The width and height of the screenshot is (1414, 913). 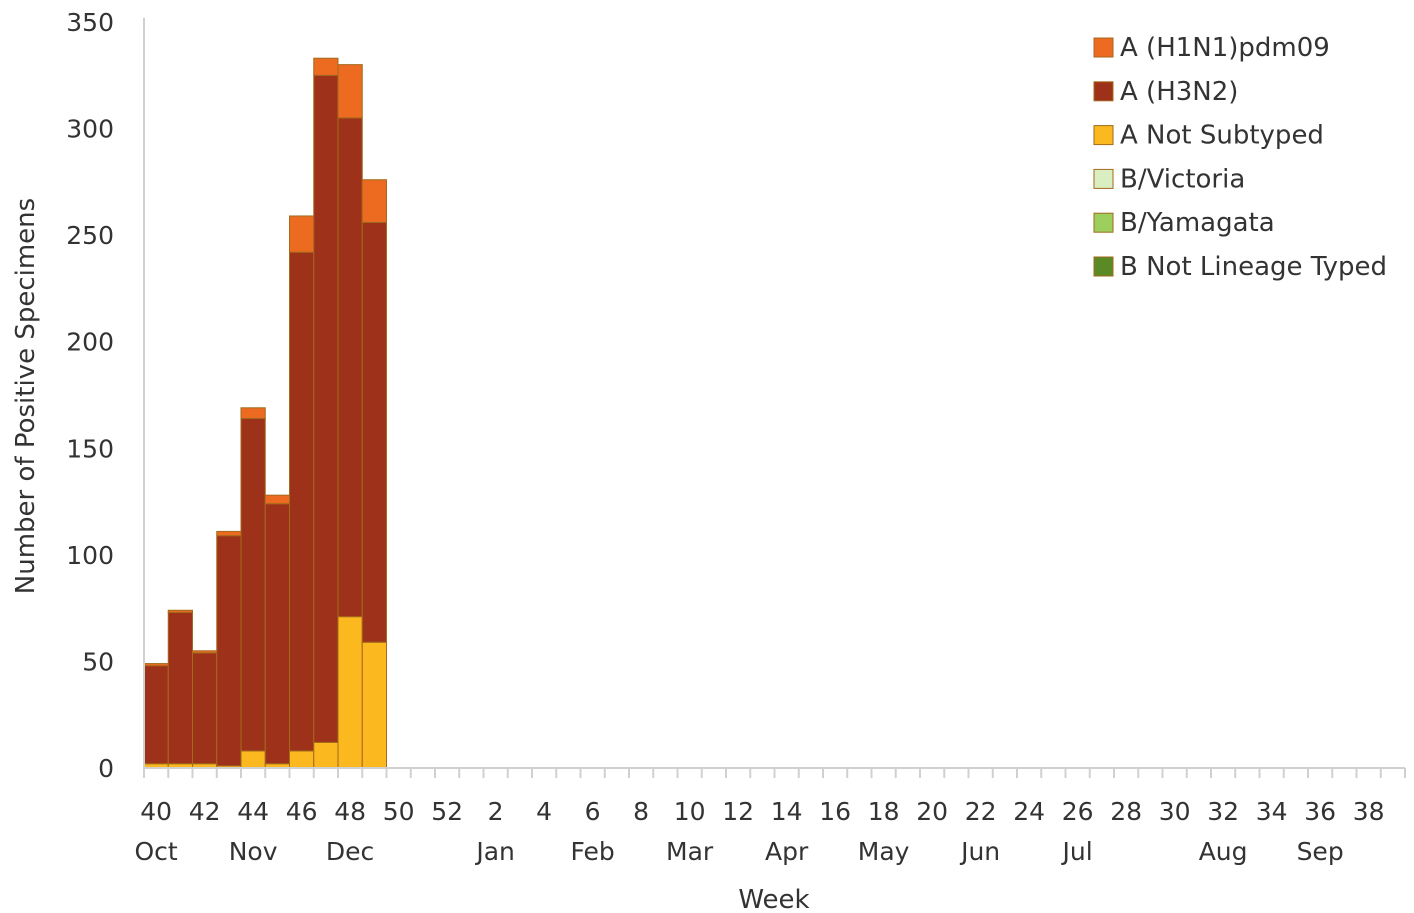 What do you see at coordinates (1222, 136) in the screenshot?
I see `legend-label: A Not Subtyped` at bounding box center [1222, 136].